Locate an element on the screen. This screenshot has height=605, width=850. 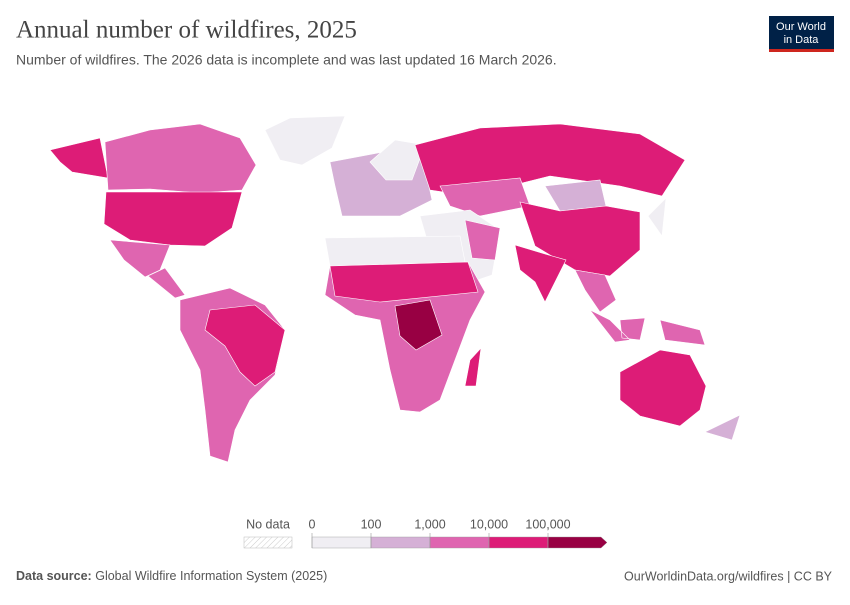
australia is located at coordinates (663, 388).